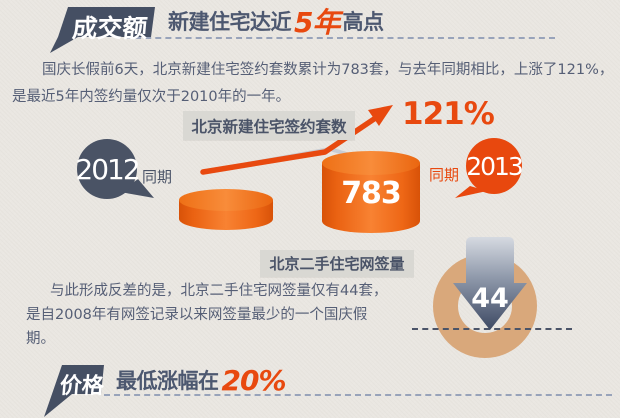 The height and width of the screenshot is (418, 620). What do you see at coordinates (448, 114) in the screenshot?
I see `growth-percentage: 121%` at bounding box center [448, 114].